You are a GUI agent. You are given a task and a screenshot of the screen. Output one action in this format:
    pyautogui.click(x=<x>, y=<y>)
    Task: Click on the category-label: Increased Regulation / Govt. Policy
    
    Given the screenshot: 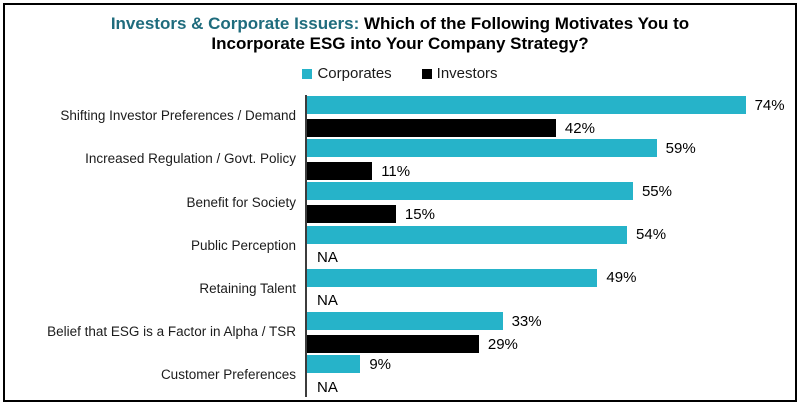 What is the action you would take?
    pyautogui.click(x=190, y=159)
    